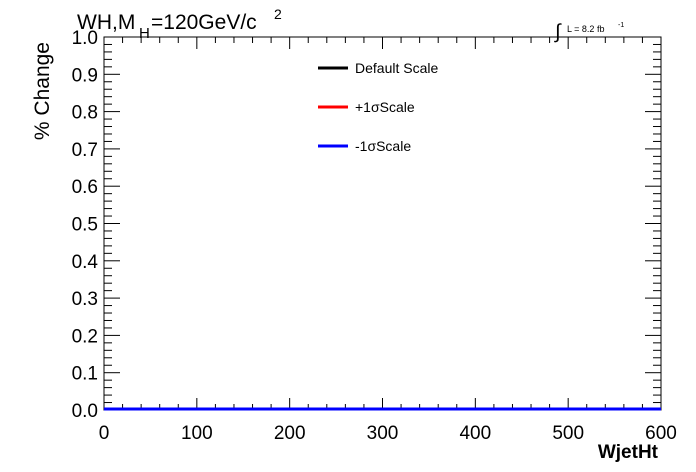  What do you see at coordinates (621, 25) in the screenshot?
I see `lumi-exponent: -1` at bounding box center [621, 25].